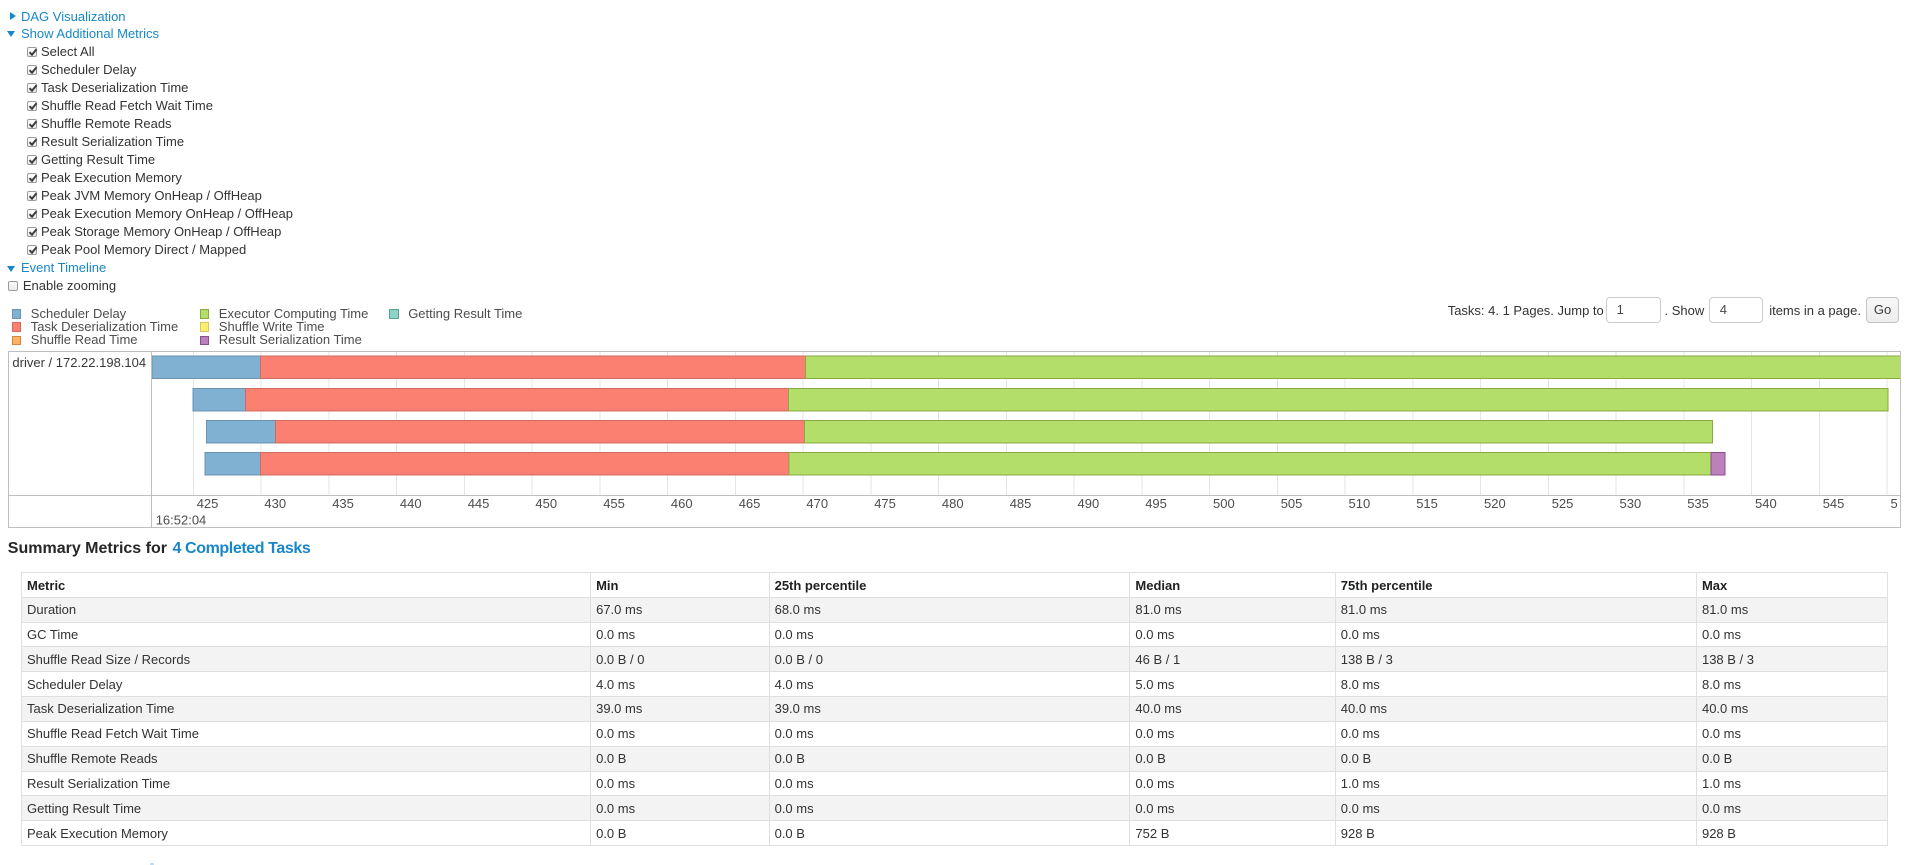 This screenshot has width=1907, height=865. I want to click on svg-text: 16:52:04, so click(181, 520).